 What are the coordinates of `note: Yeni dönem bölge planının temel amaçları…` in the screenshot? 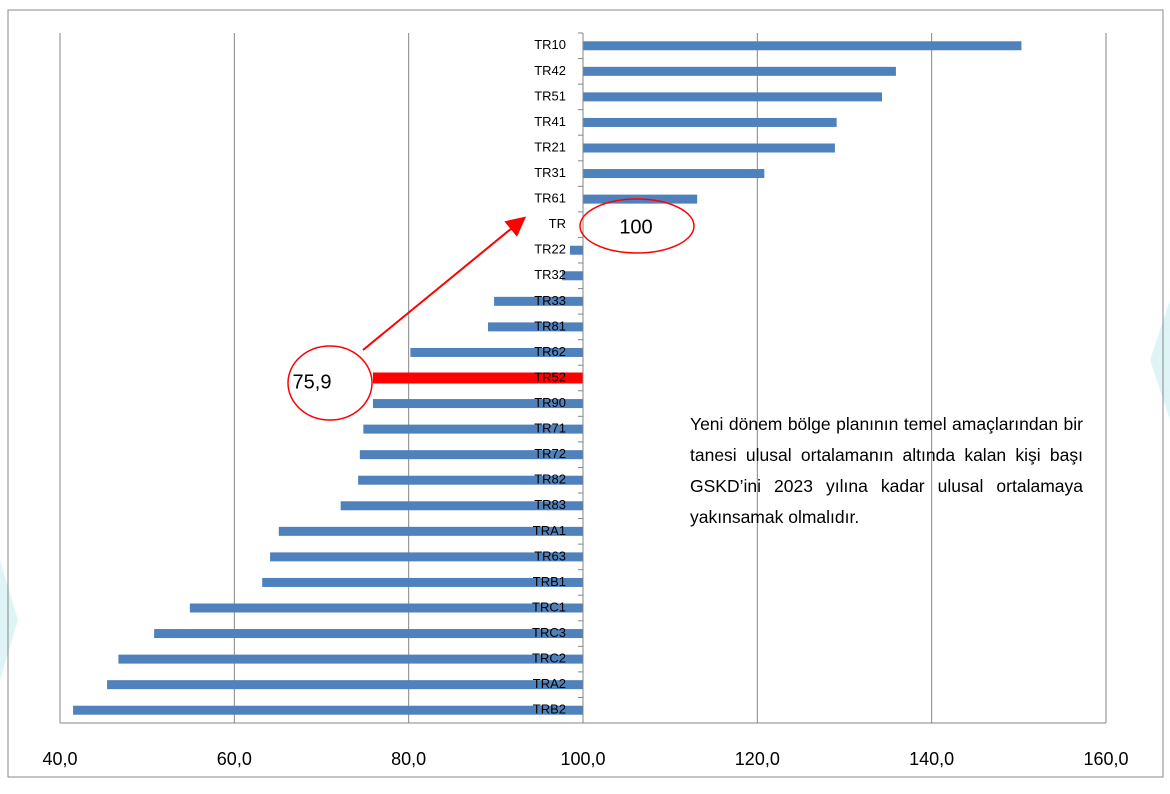 It's located at (886, 470).